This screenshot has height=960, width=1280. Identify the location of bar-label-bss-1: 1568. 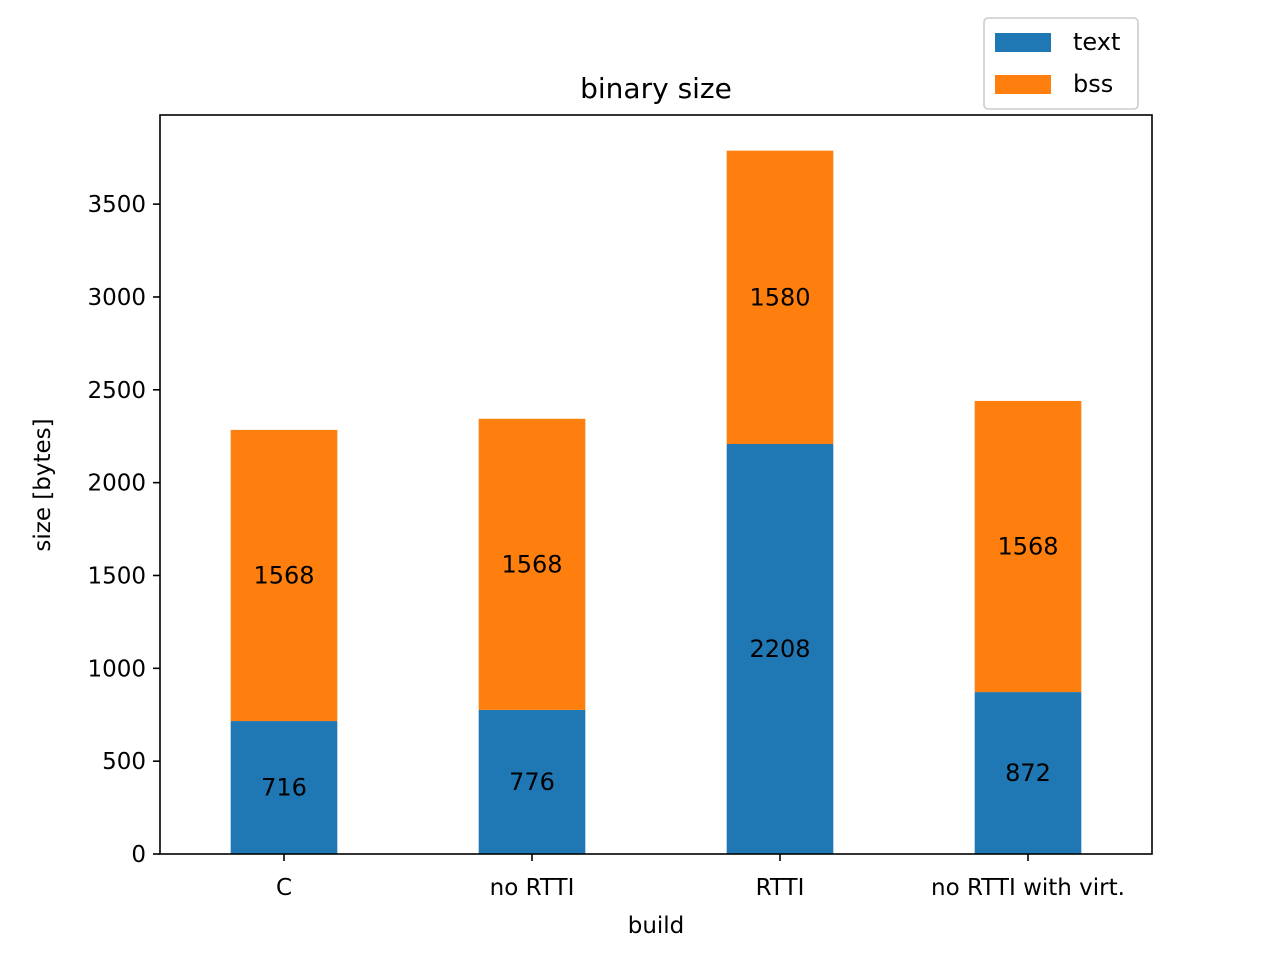
(531, 564).